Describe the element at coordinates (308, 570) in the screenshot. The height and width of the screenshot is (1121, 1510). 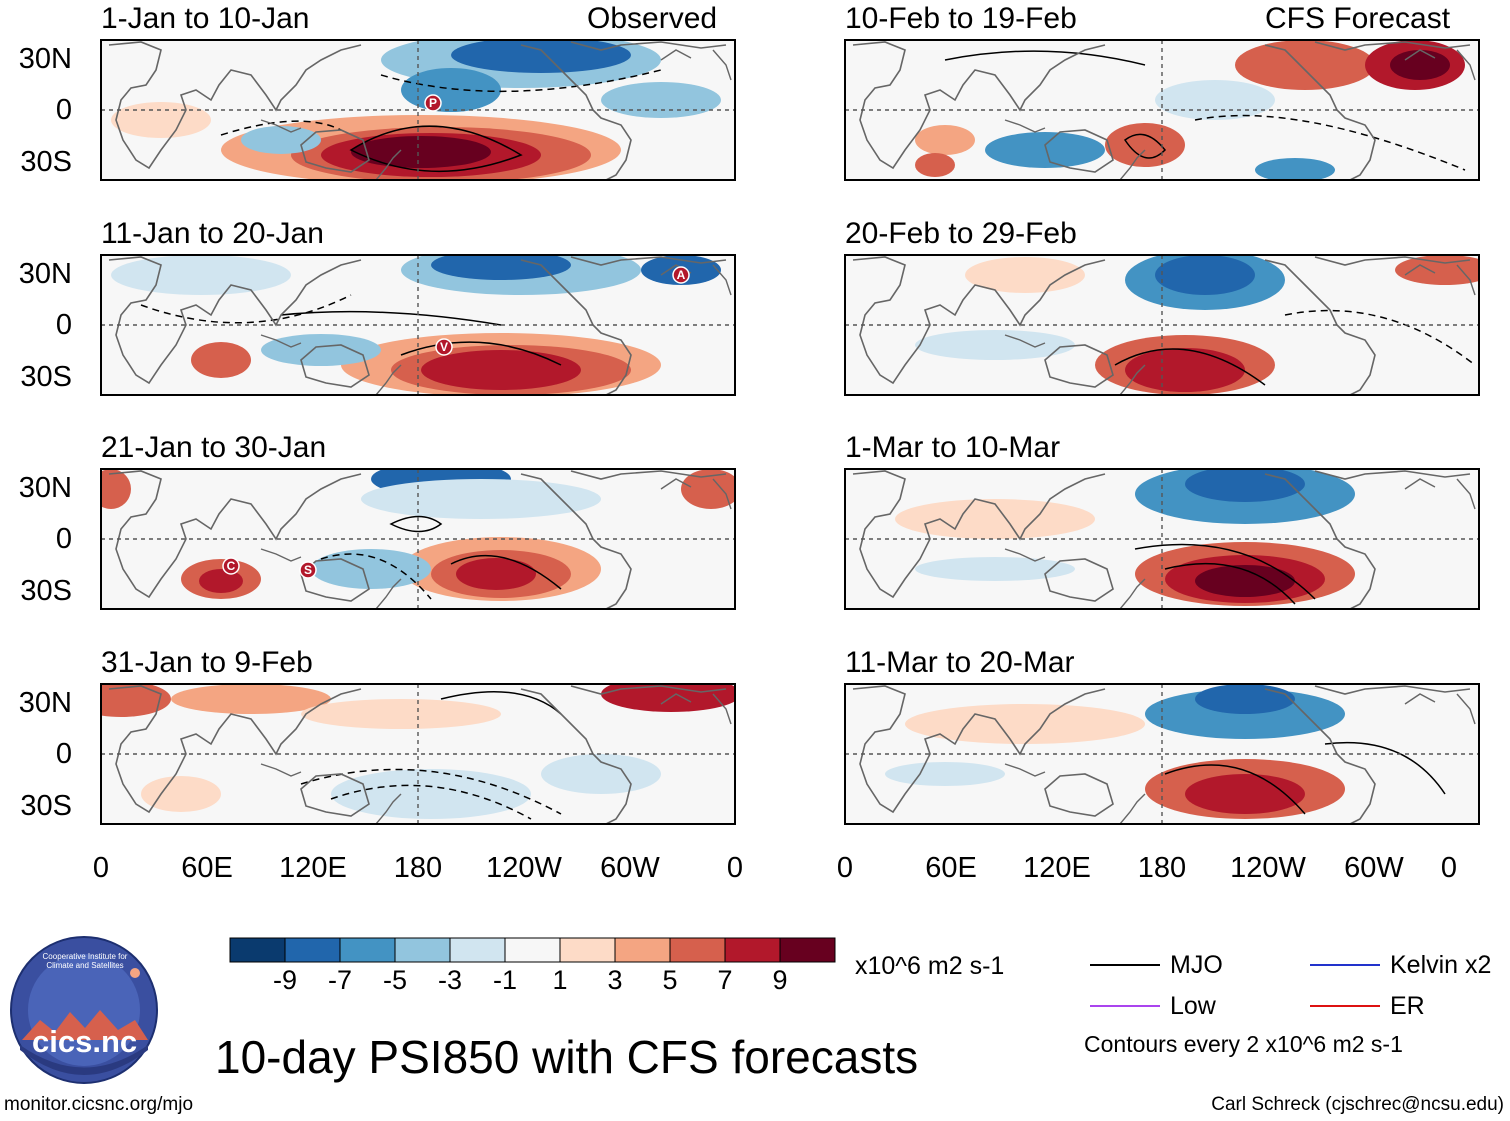
I see `marker-s: S` at that location.